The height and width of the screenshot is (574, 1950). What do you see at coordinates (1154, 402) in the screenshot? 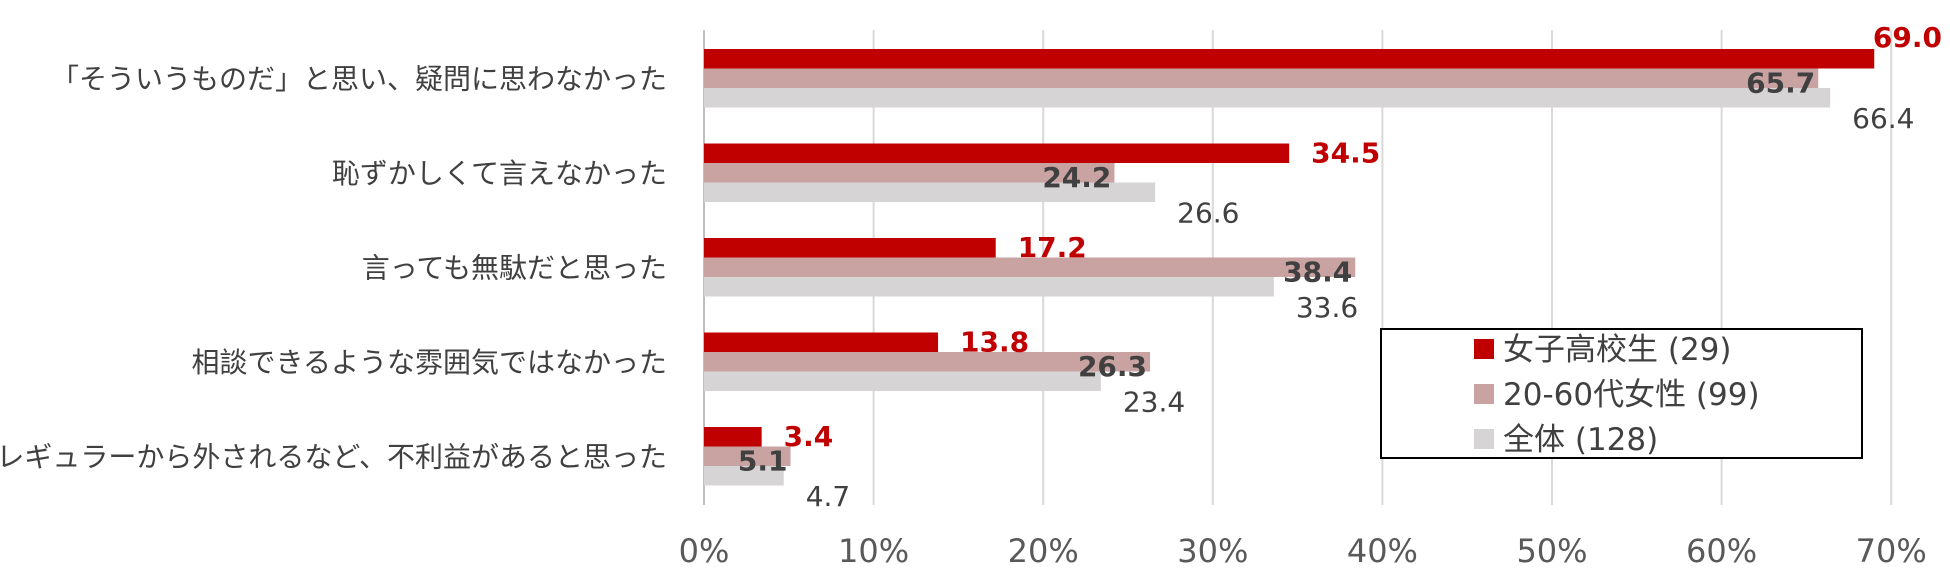
I see `value-label: 23.4` at bounding box center [1154, 402].